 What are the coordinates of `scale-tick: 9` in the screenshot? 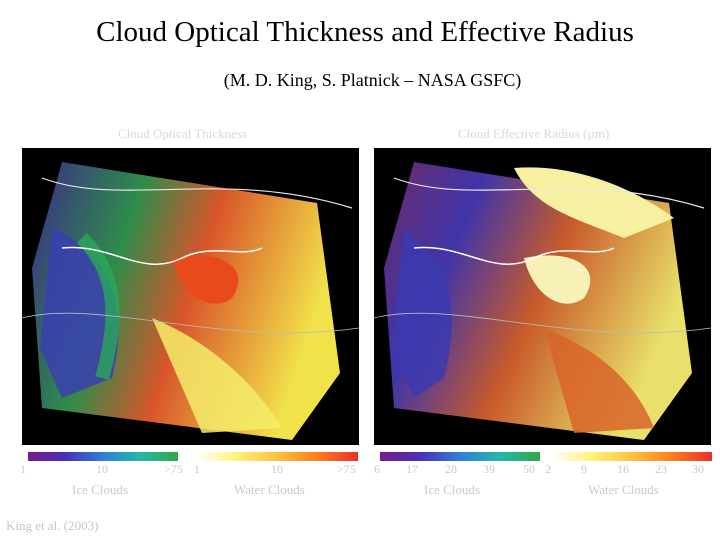 It's located at (584, 469).